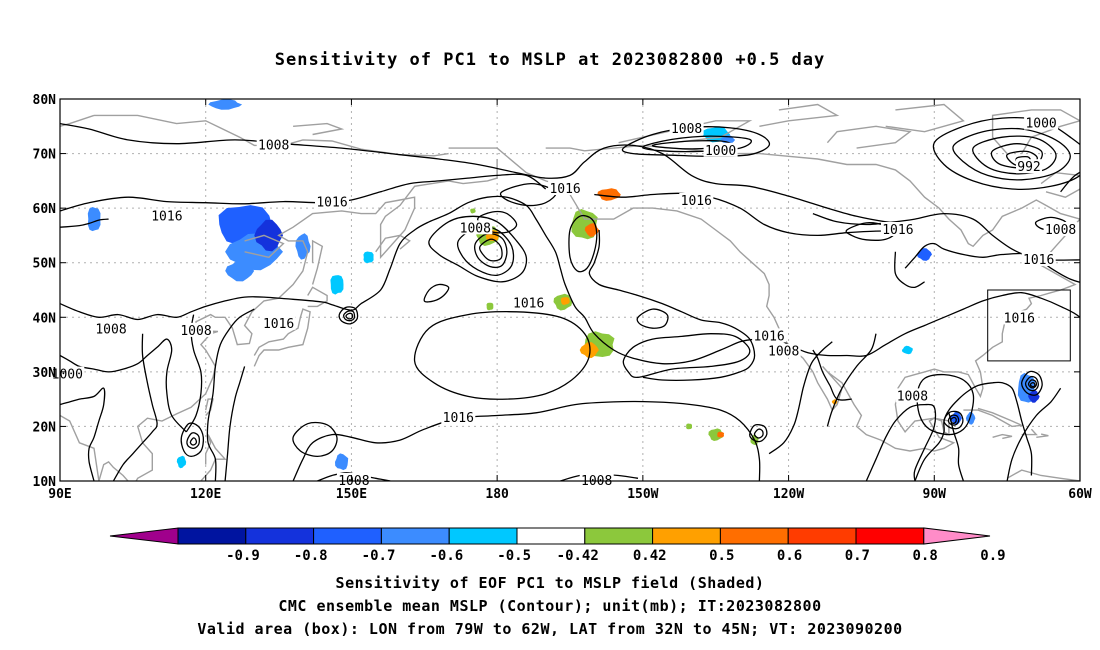 The image size is (1100, 650). Describe the element at coordinates (45, 427) in the screenshot. I see `lat-tick-label: 20N` at that location.